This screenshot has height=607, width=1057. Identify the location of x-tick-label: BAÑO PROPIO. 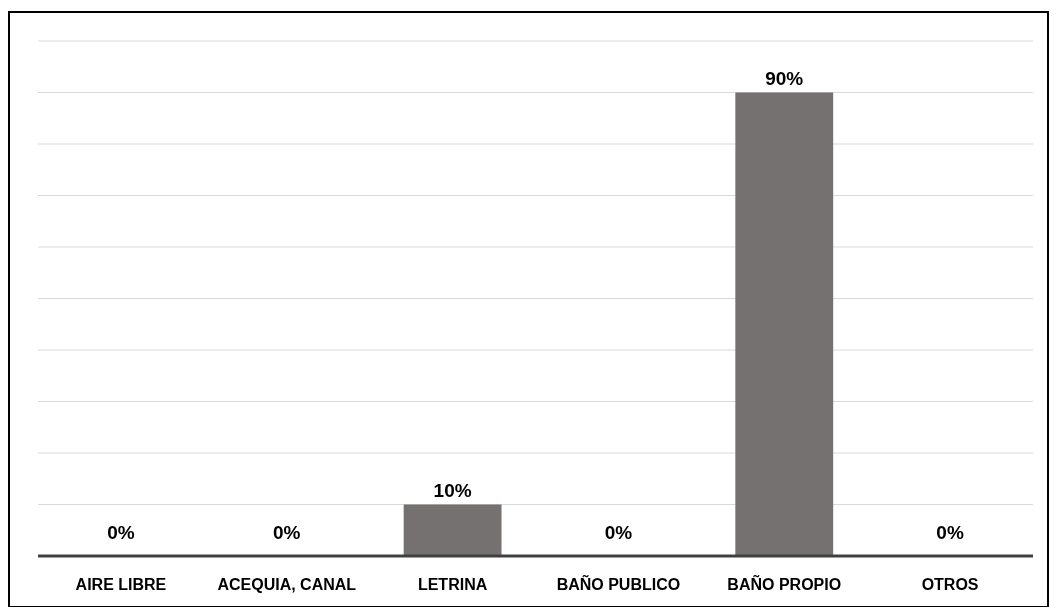
(784, 583).